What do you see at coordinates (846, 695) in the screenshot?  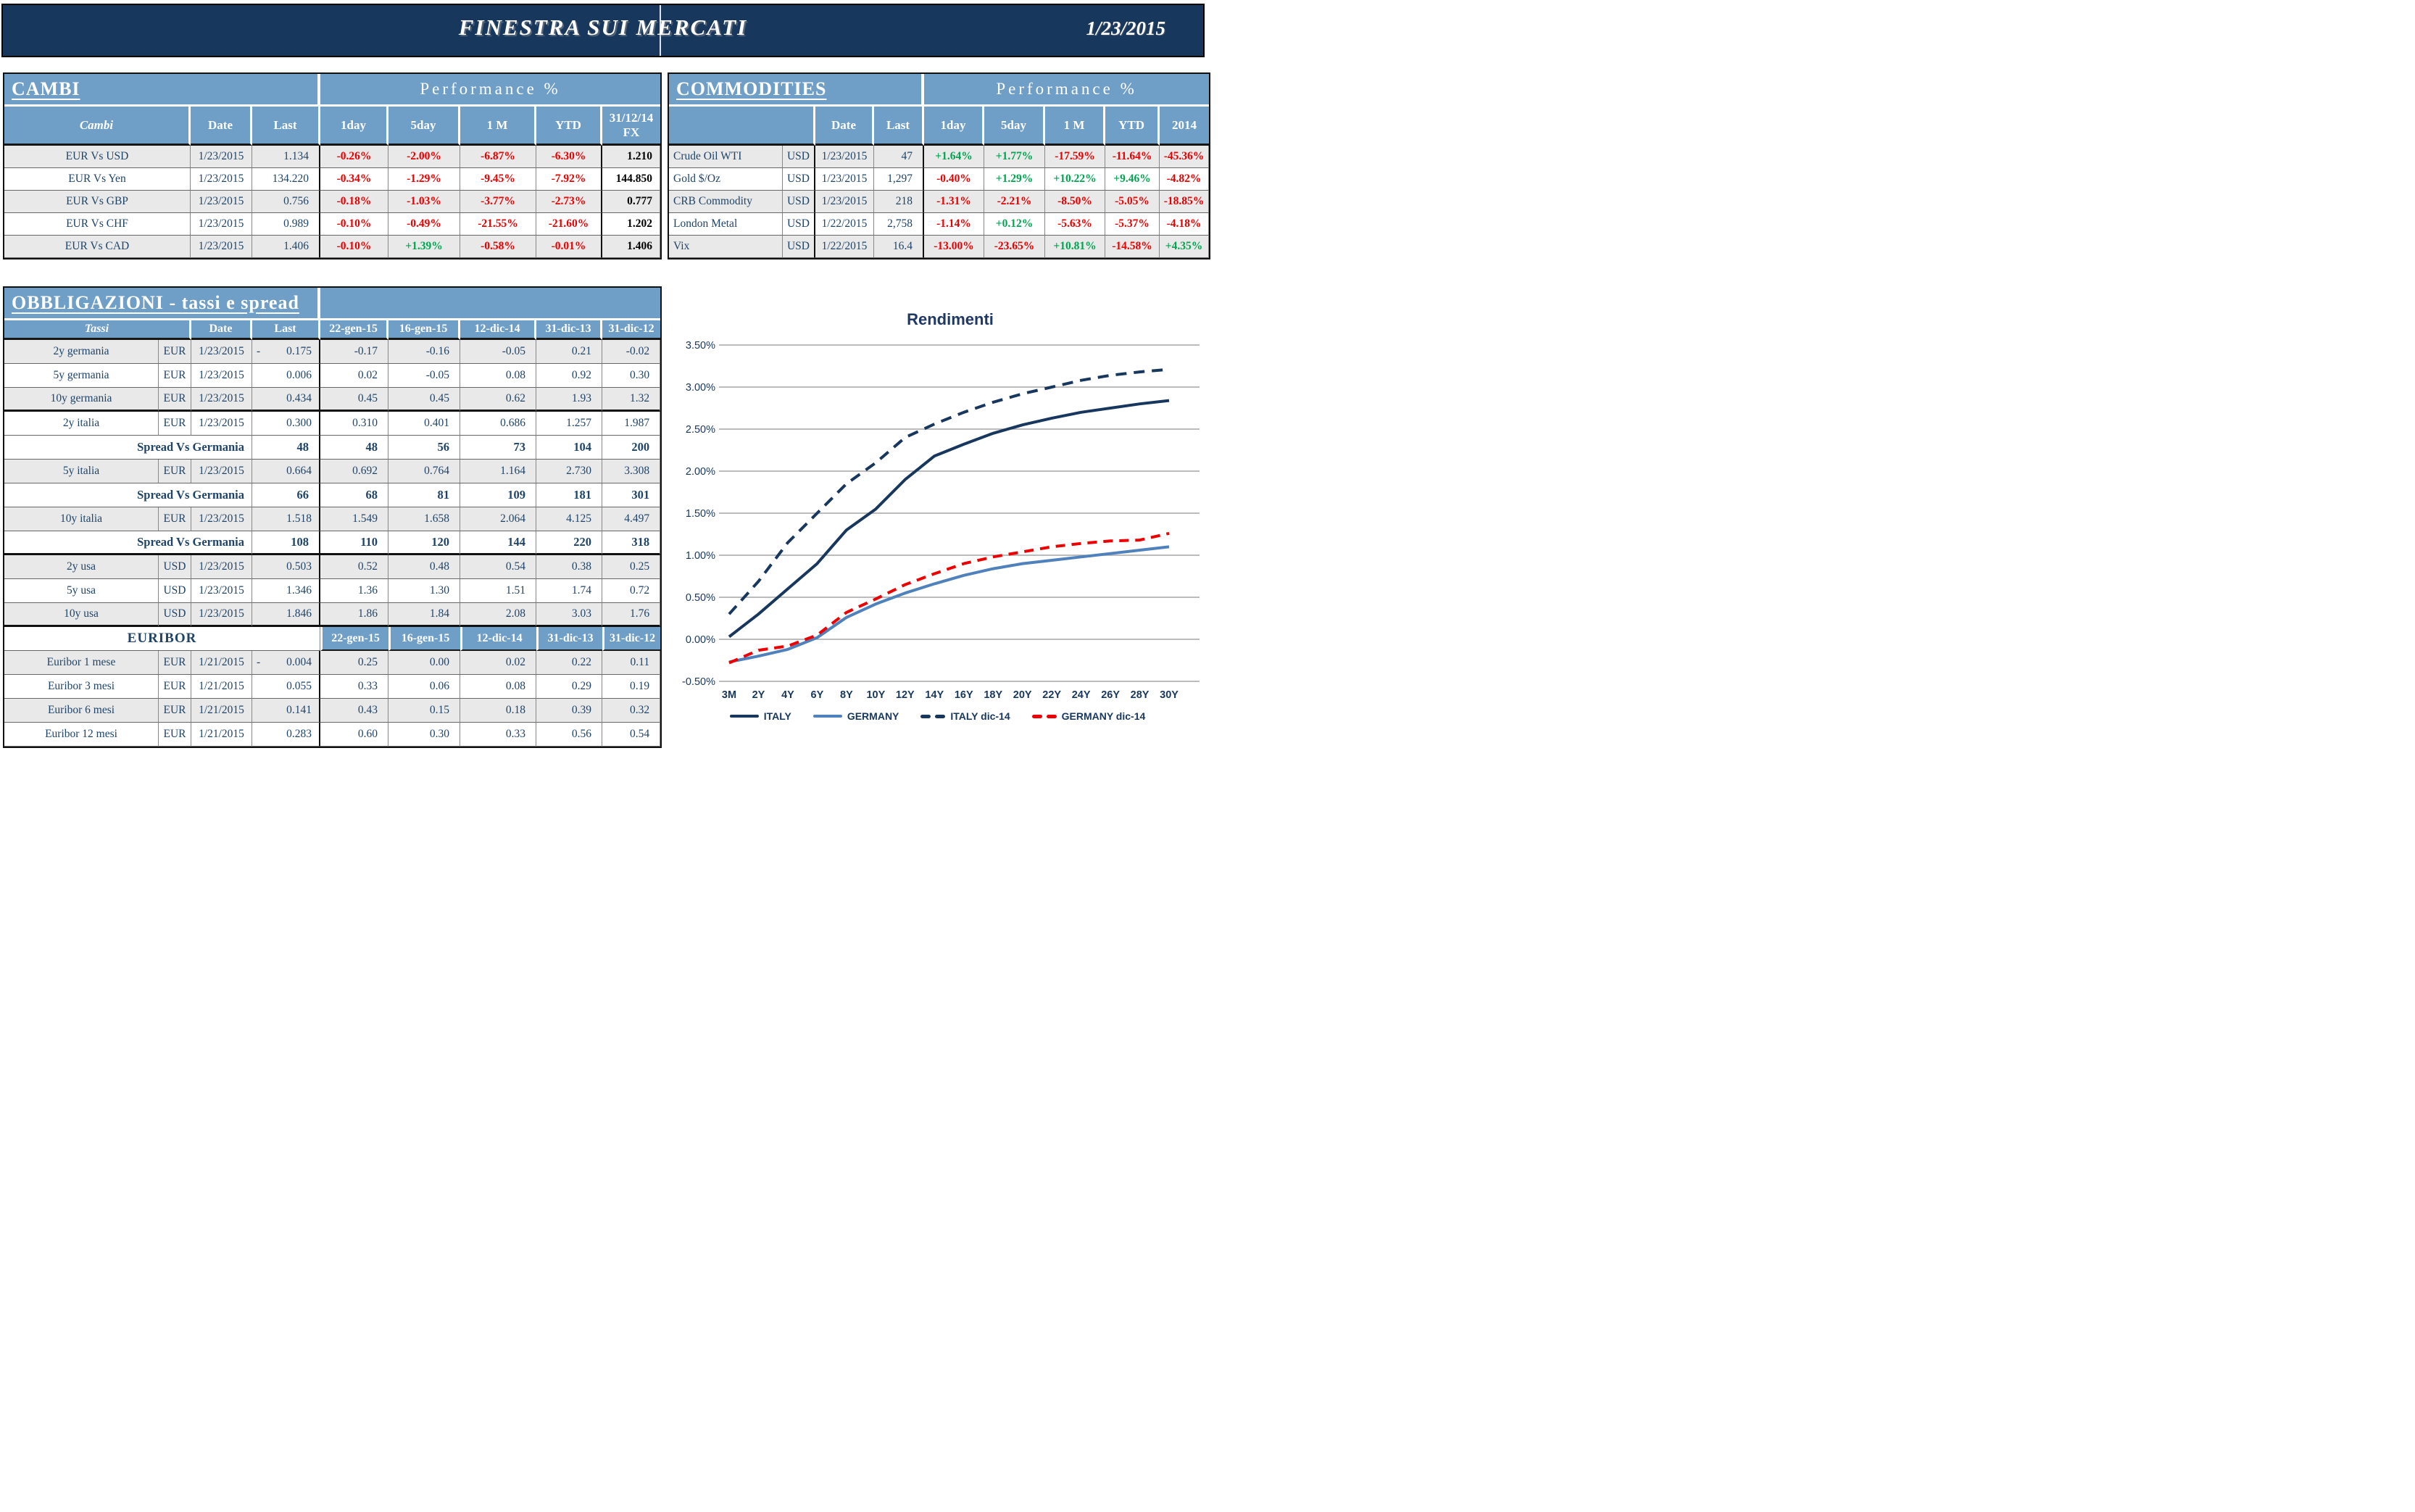 I see `x-axis-label: 8Y` at bounding box center [846, 695].